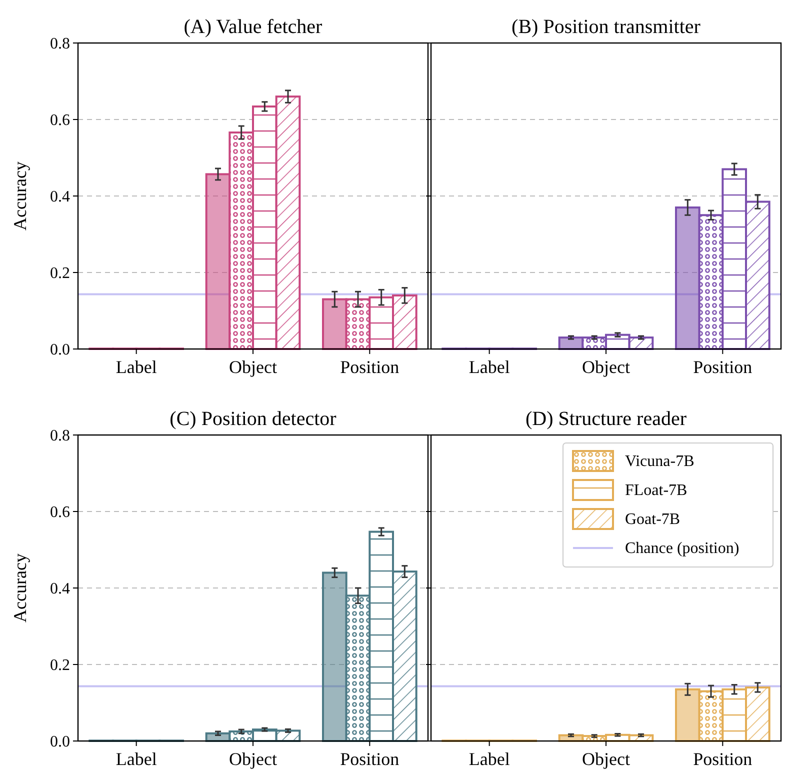 The height and width of the screenshot is (774, 793). Describe the element at coordinates (606, 419) in the screenshot. I see `chart-title: (D) Structure reader` at that location.